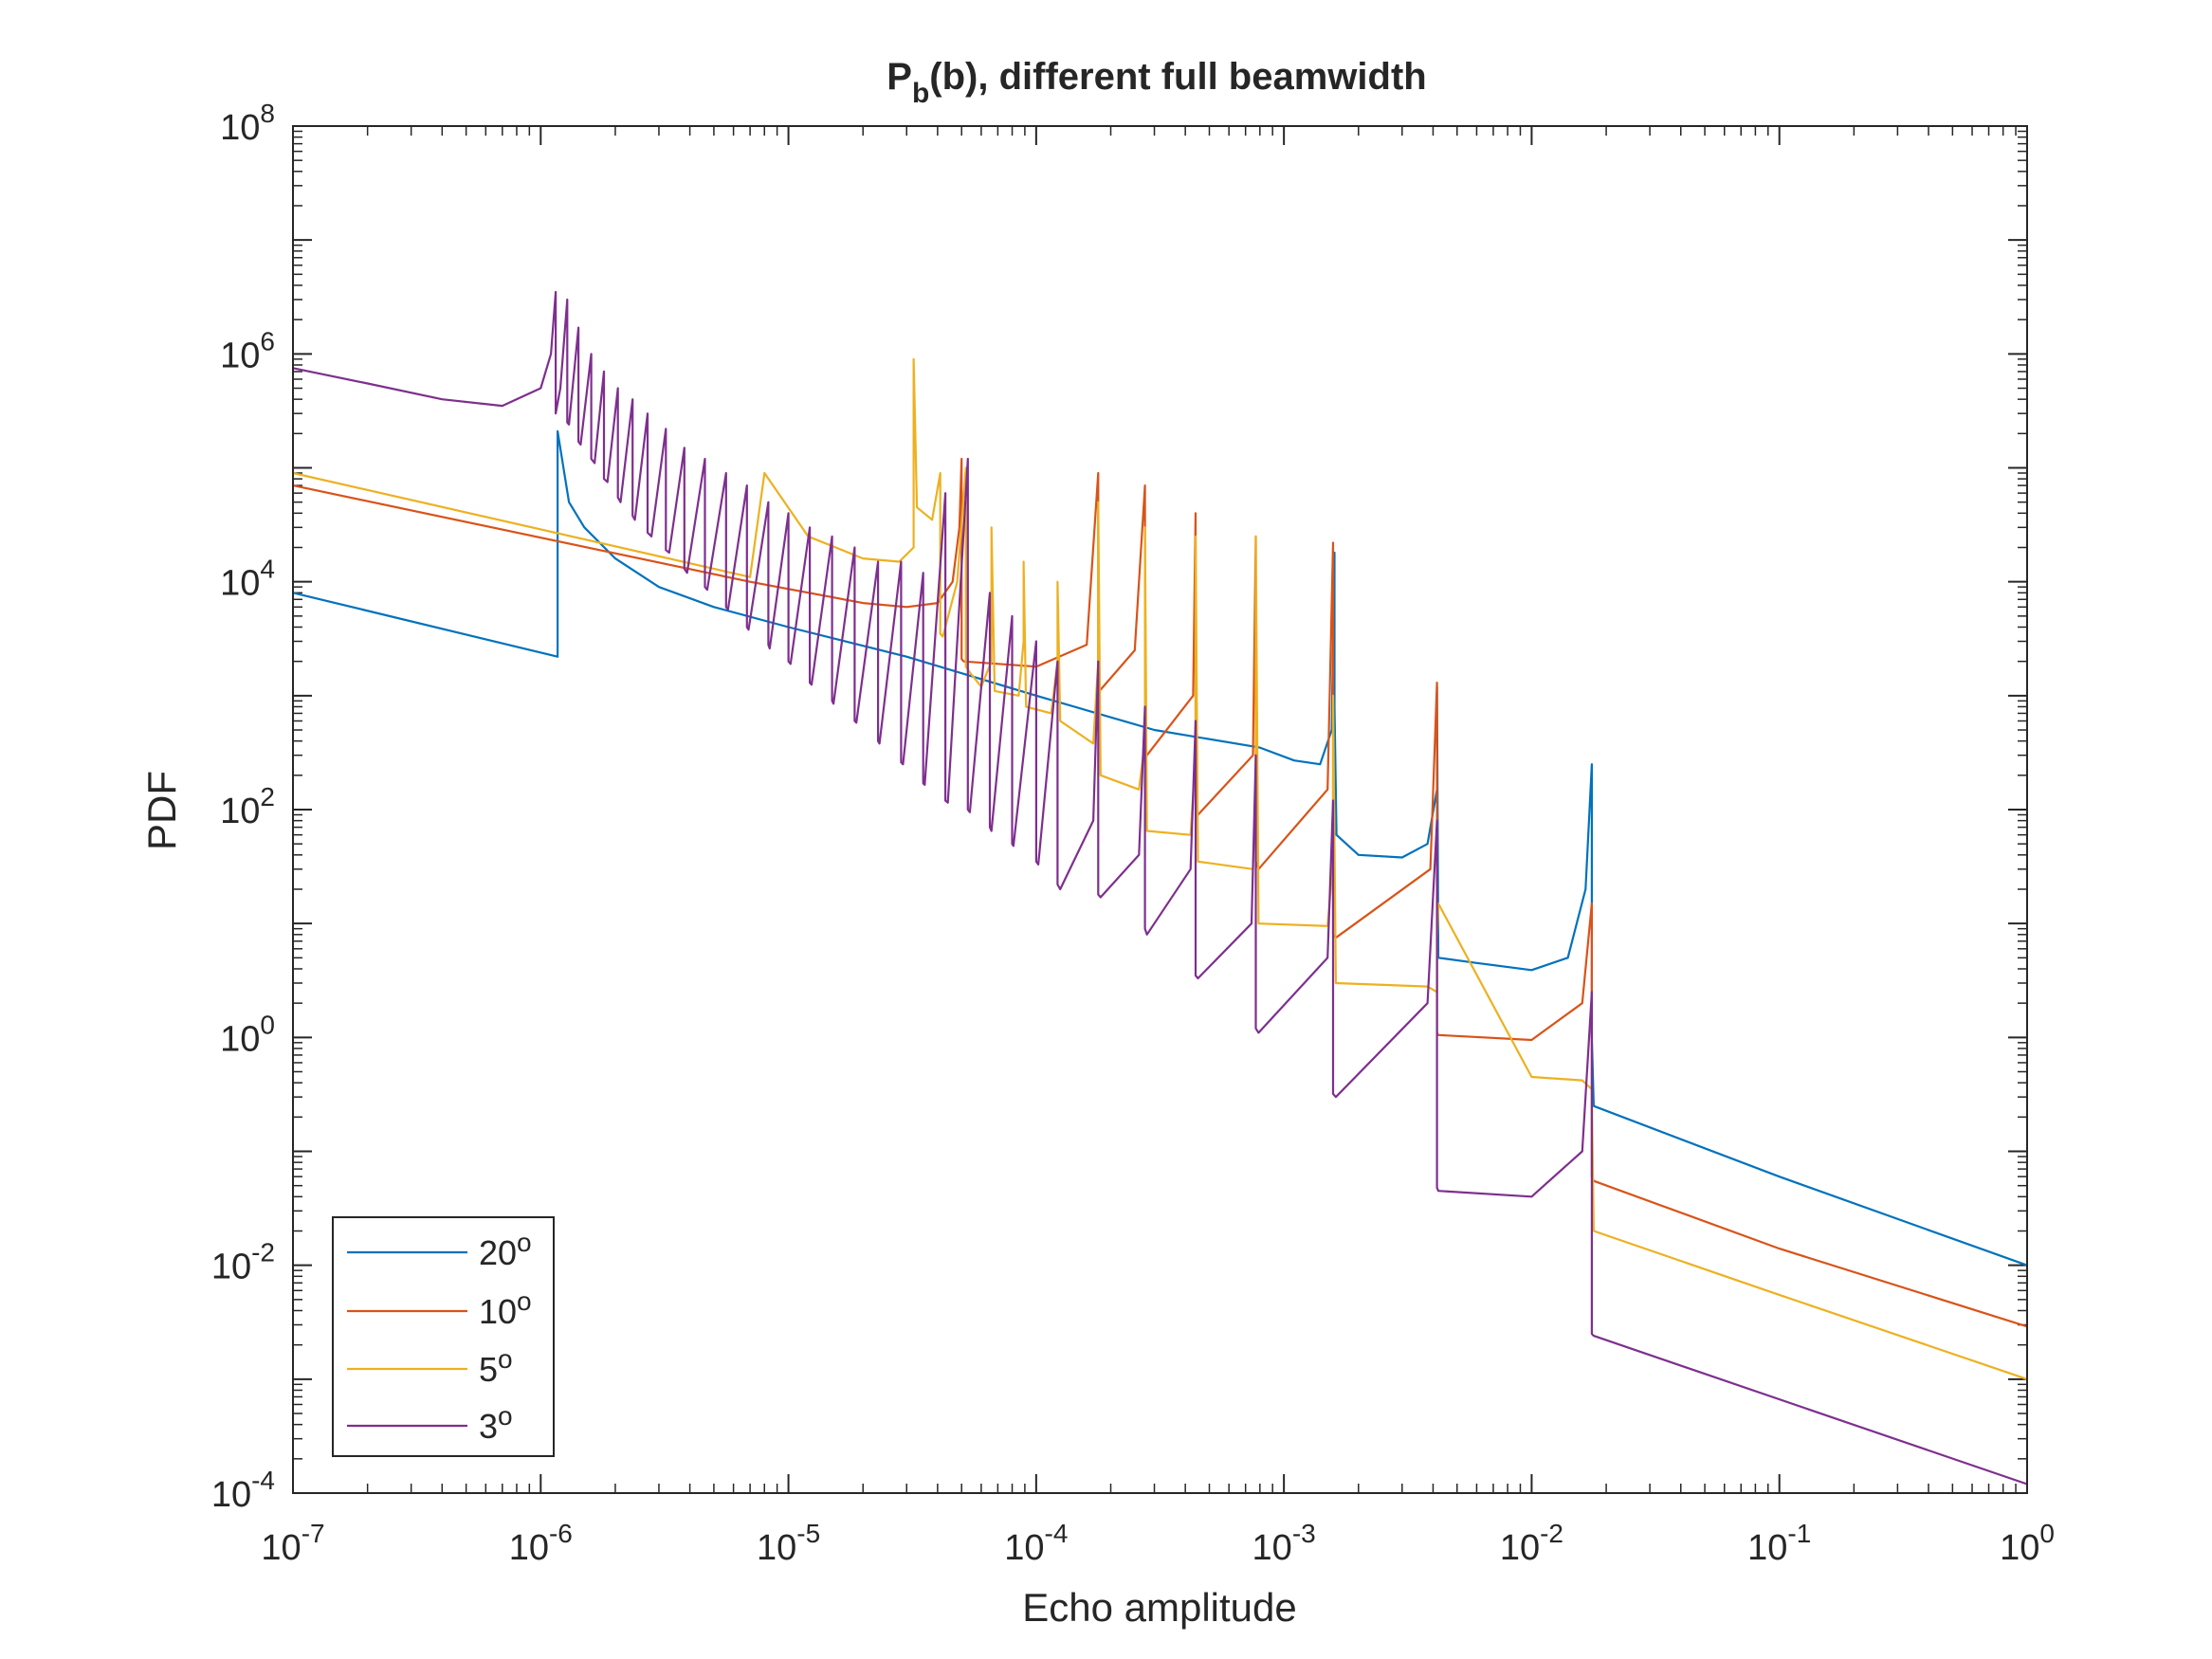 The image size is (2212, 1659). Describe the element at coordinates (496, 1366) in the screenshot. I see `legend-label: 5o` at that location.